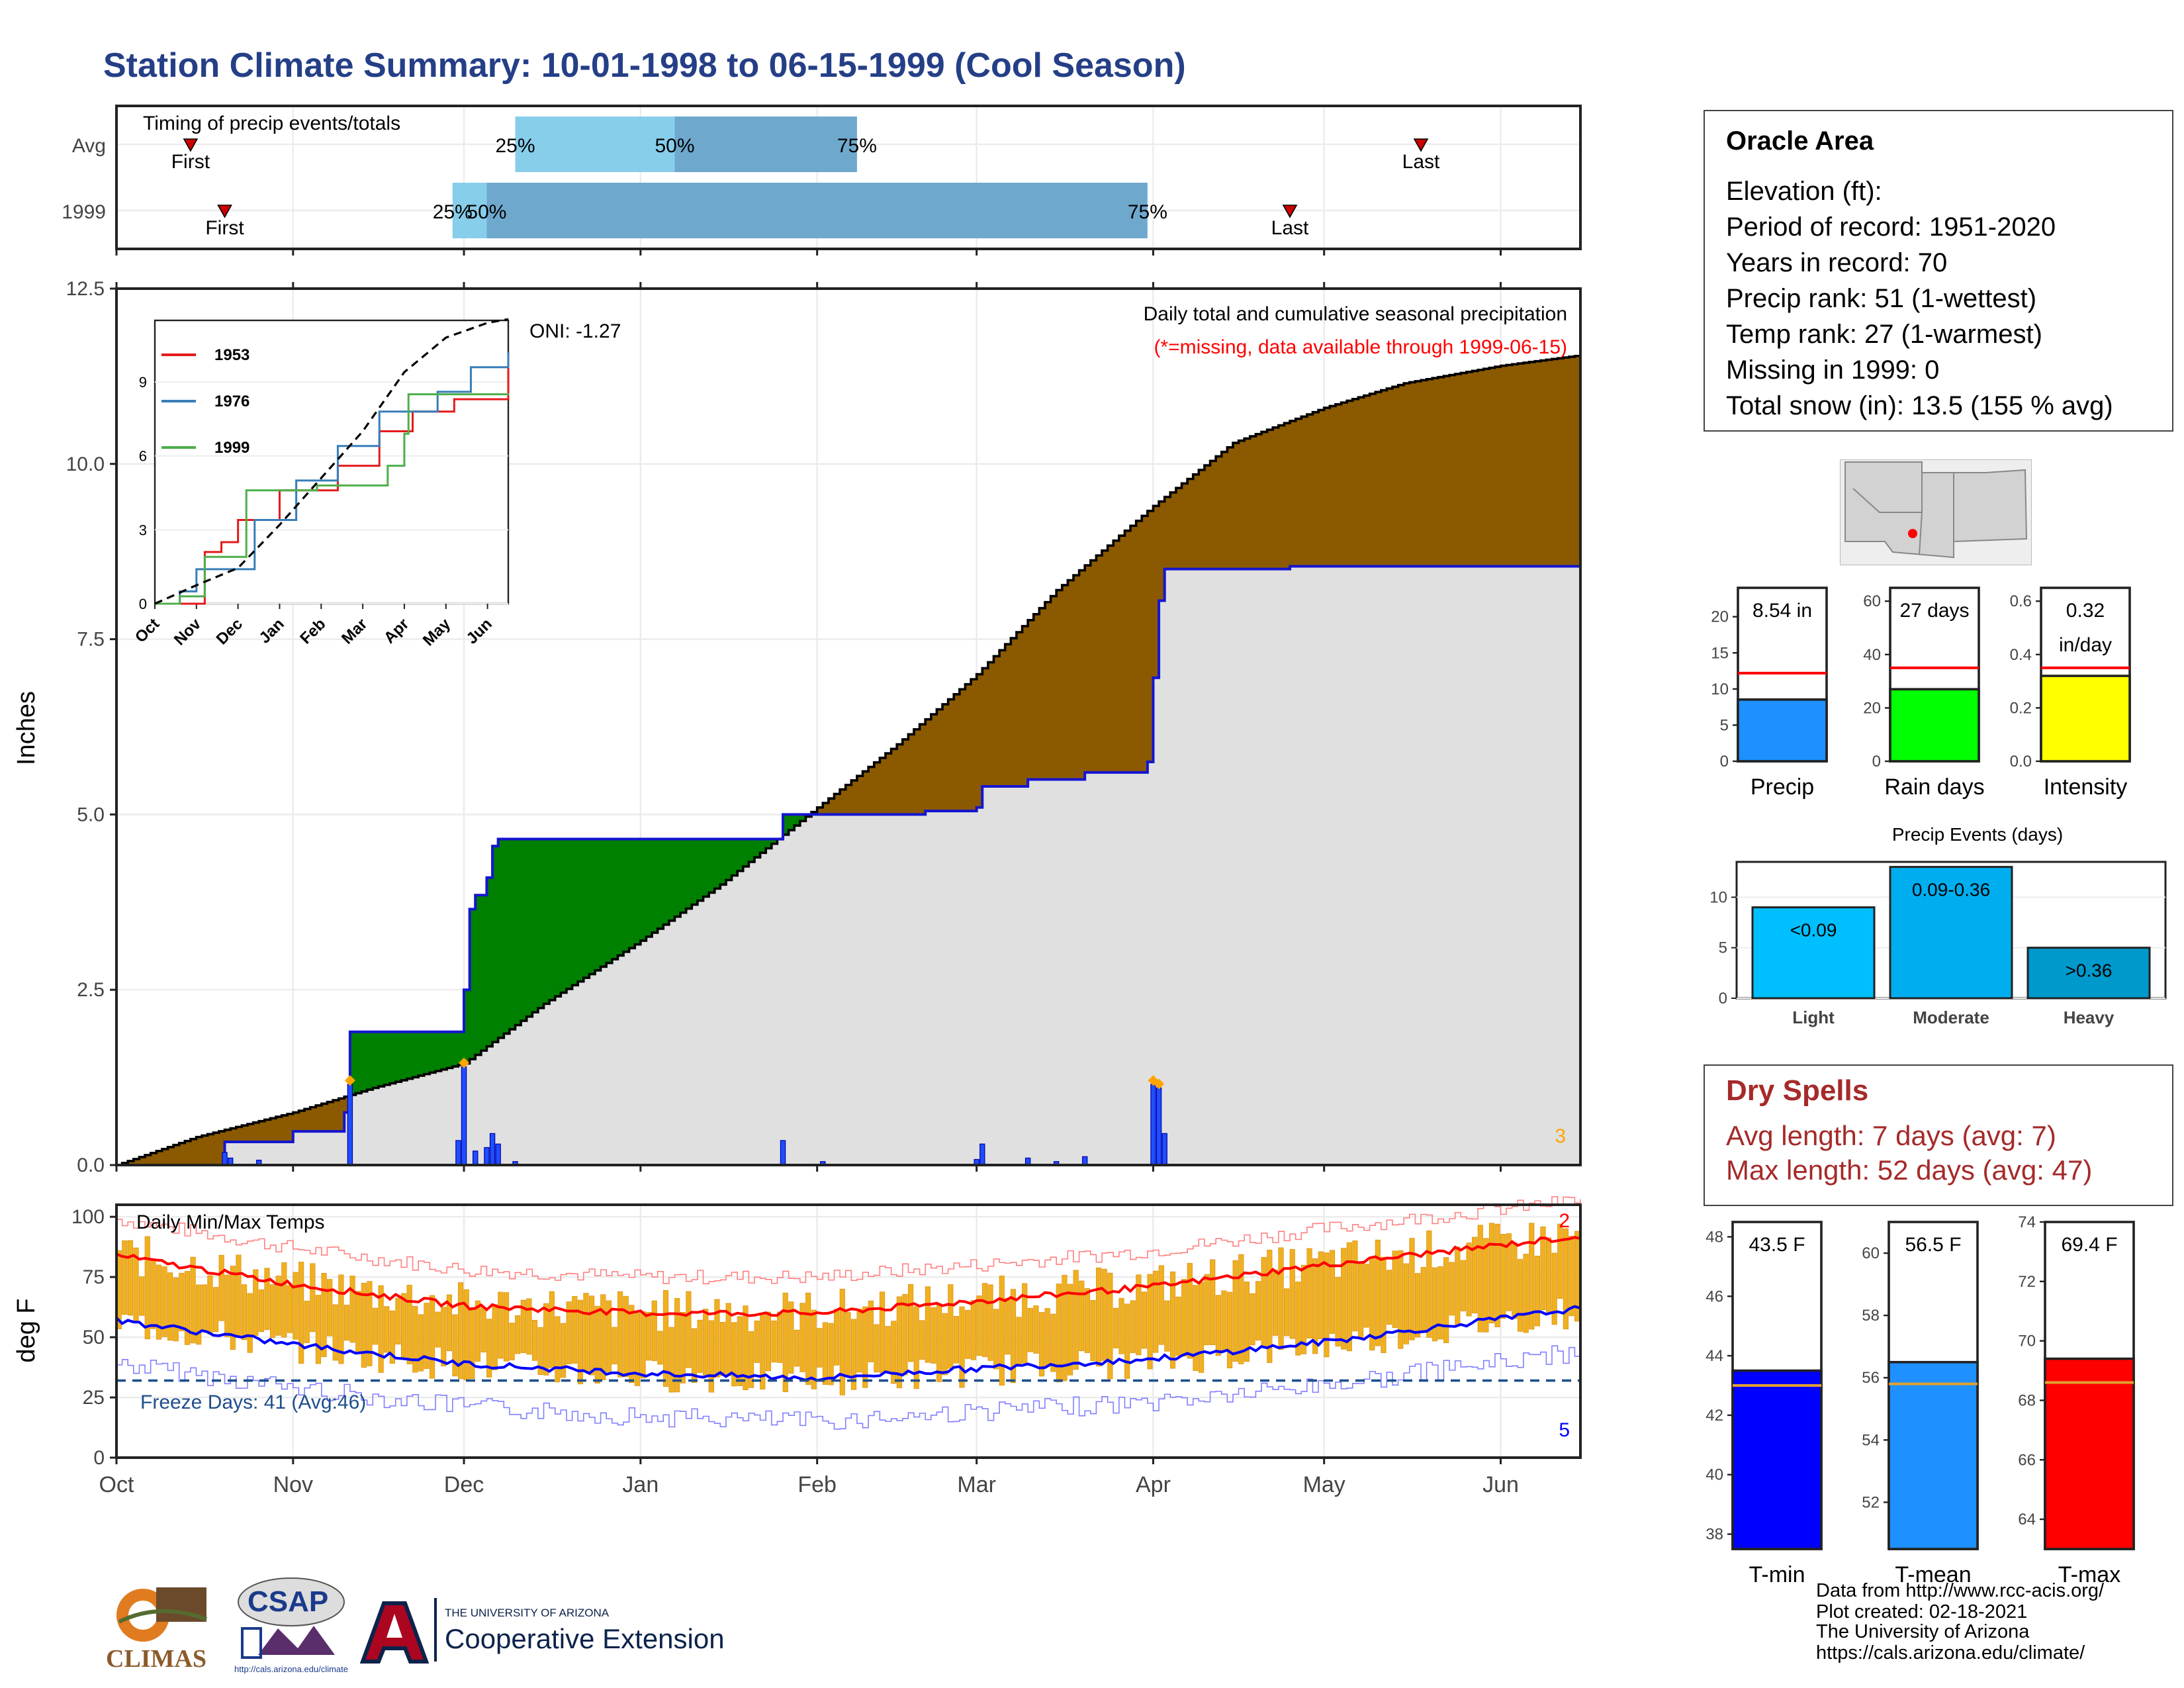  Describe the element at coordinates (849, 177) in the screenshot. I see `timing-frame` at that location.